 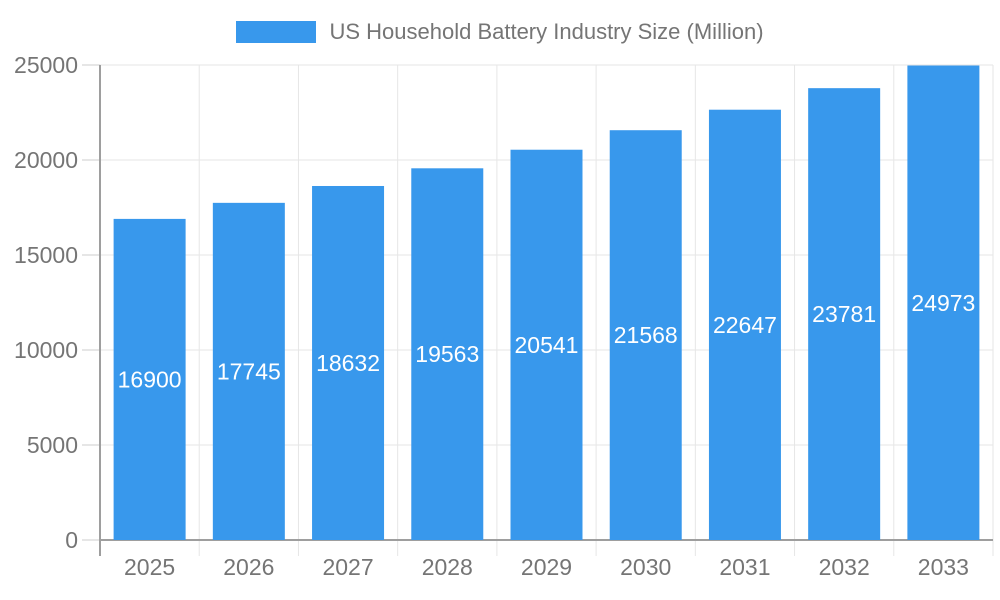 I want to click on bar-value-label: 19563, so click(x=447, y=354).